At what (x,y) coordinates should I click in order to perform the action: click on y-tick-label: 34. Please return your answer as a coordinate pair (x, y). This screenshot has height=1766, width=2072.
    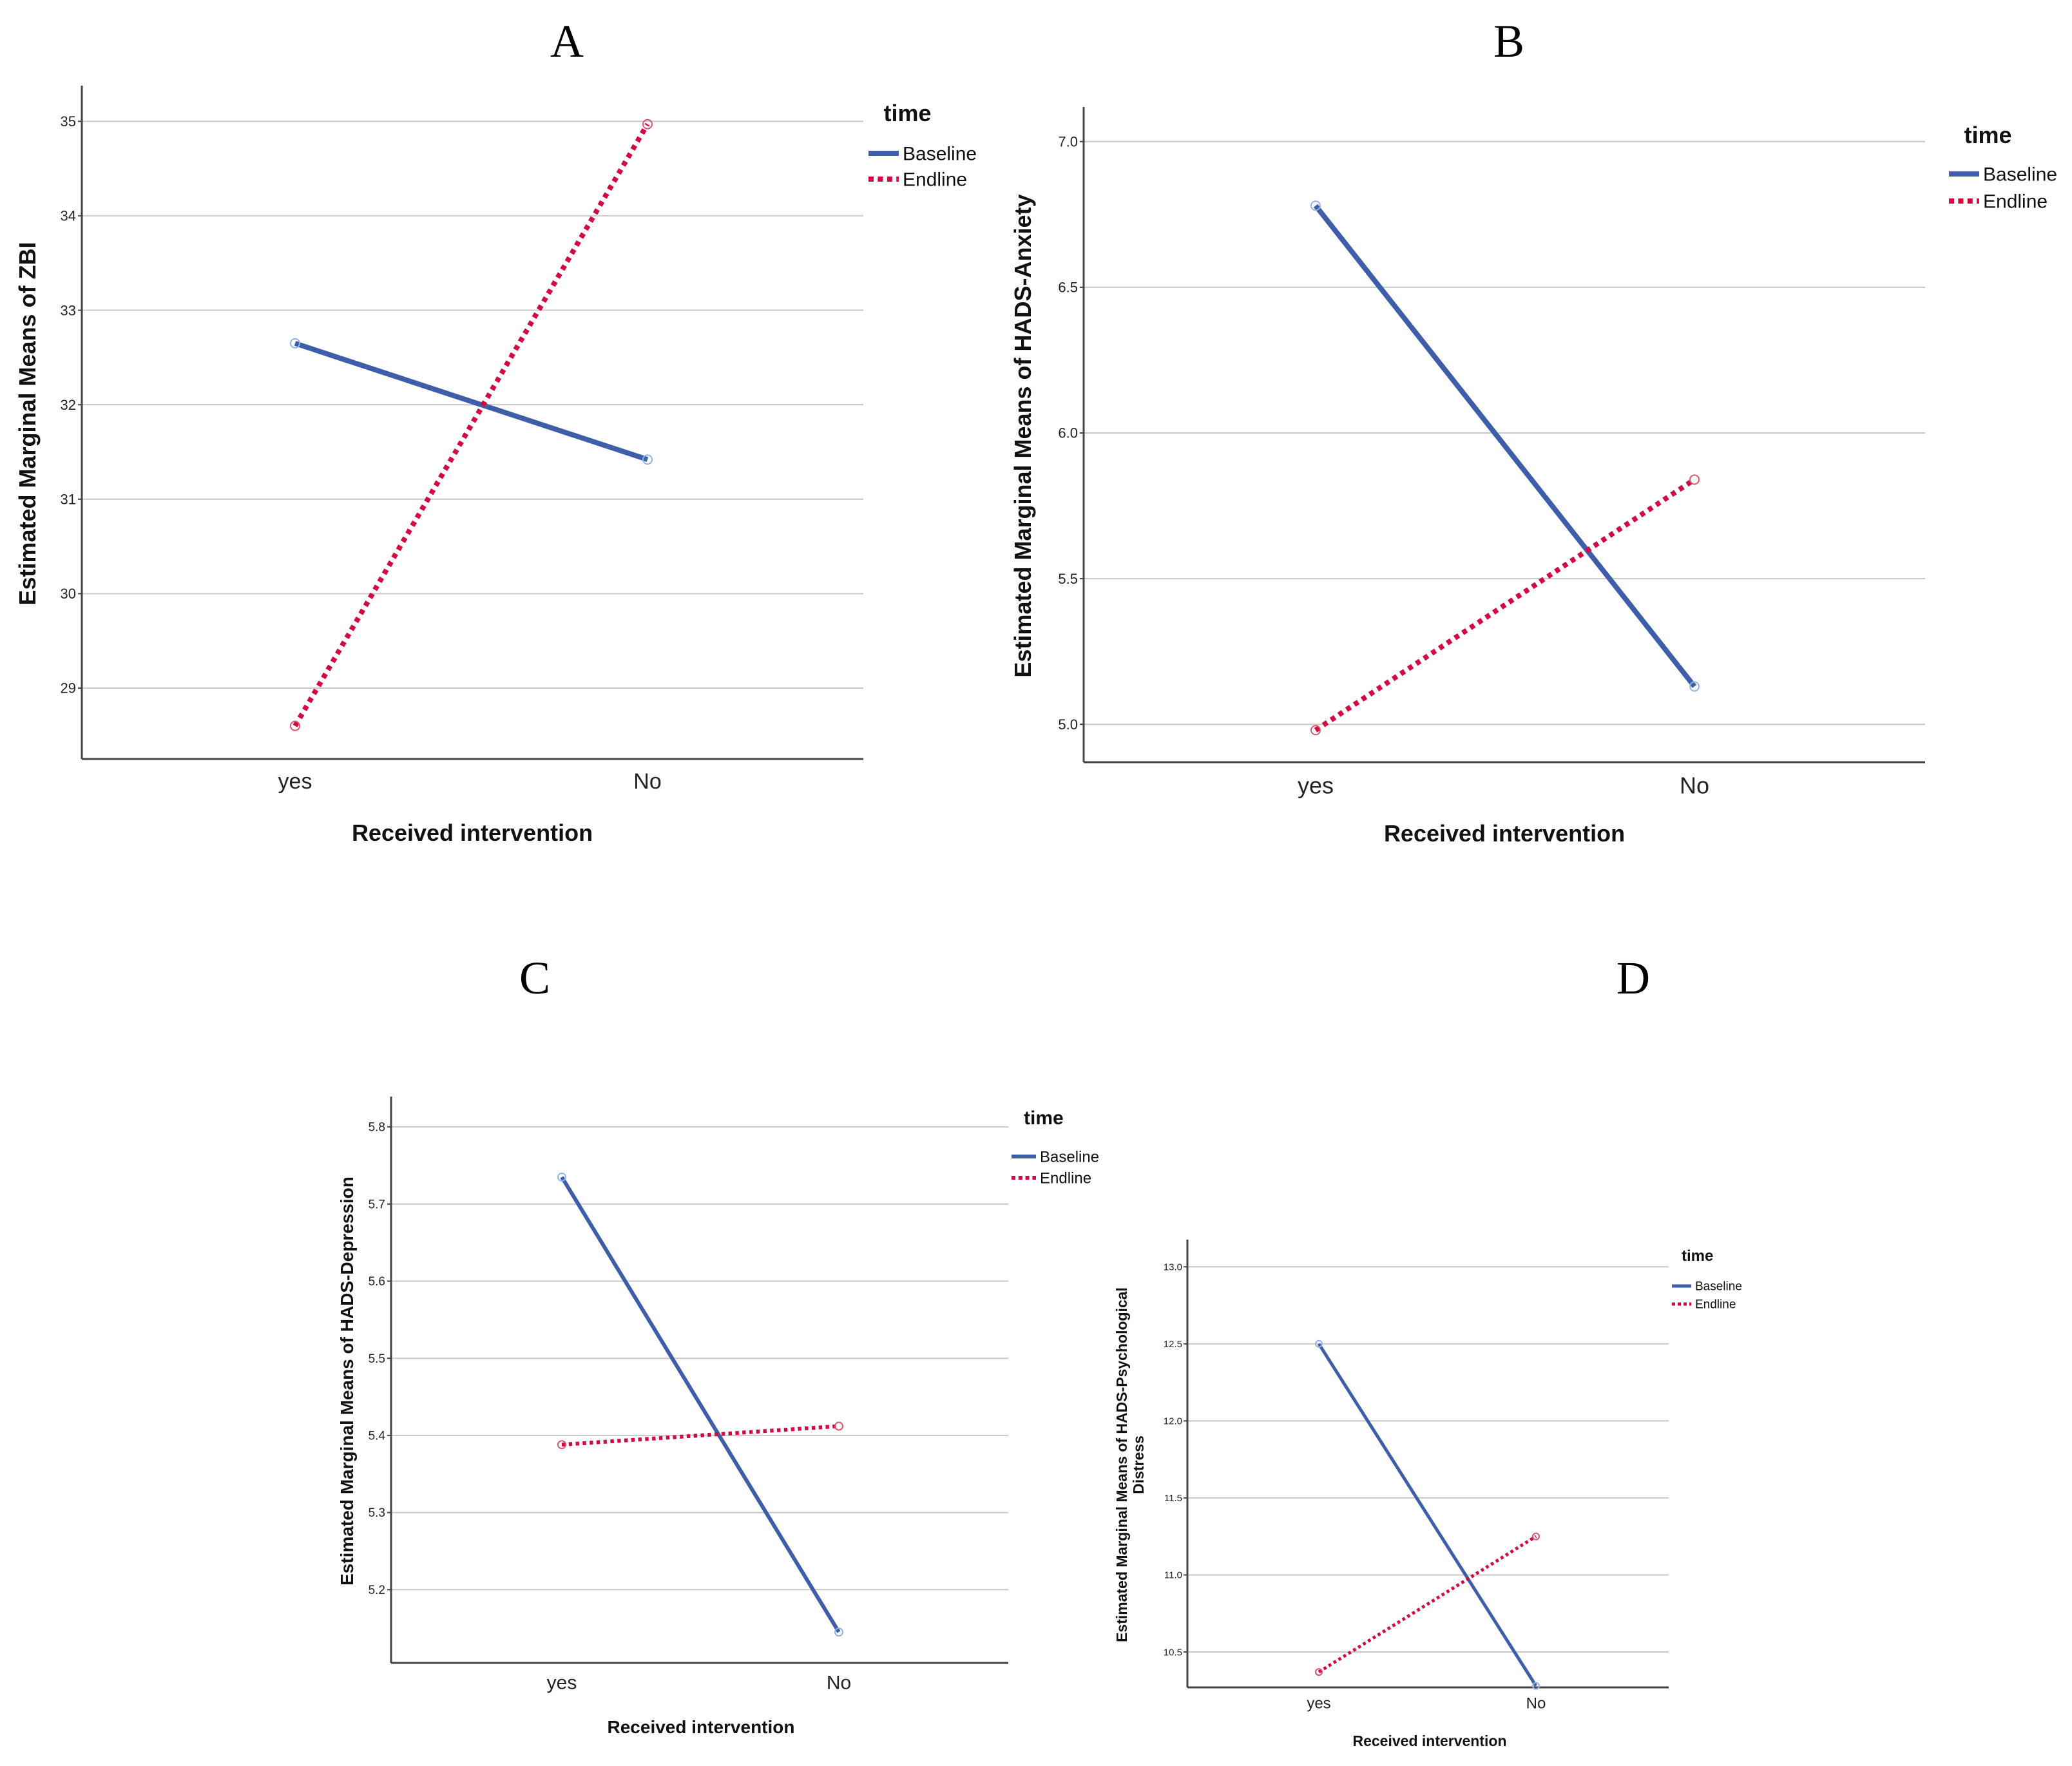
    Looking at the image, I should click on (68, 216).